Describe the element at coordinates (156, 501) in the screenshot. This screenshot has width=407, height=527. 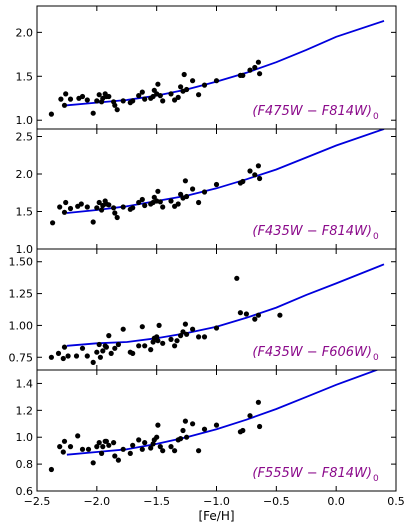
I see `x-tick-label: −1.5` at that location.